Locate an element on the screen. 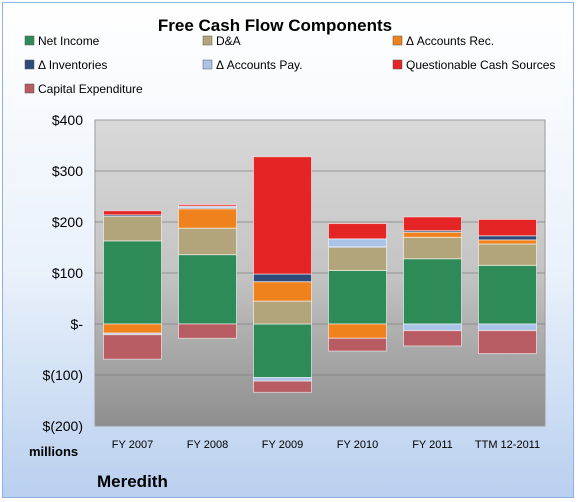 The image size is (578, 502). legend-label-d-a: D&A is located at coordinates (228, 41).